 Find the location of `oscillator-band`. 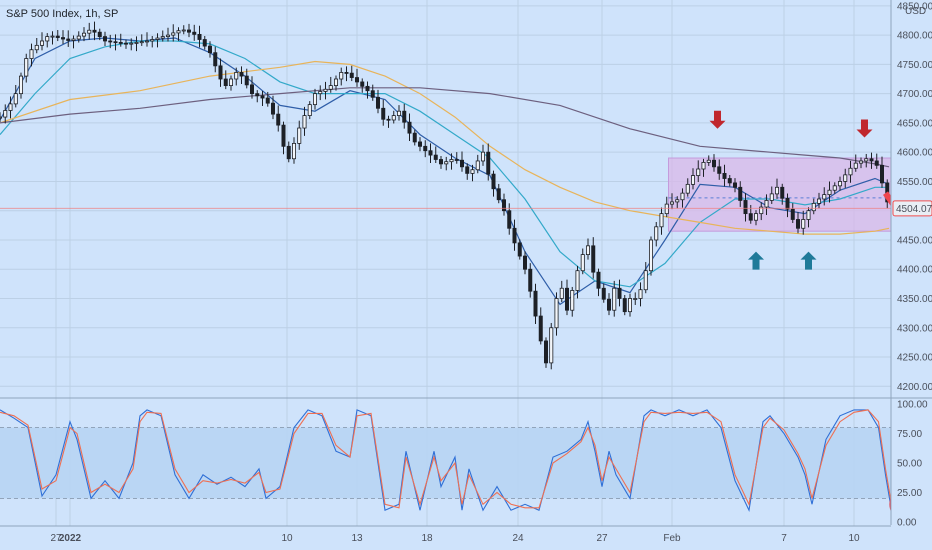

oscillator-band is located at coordinates (445, 463).